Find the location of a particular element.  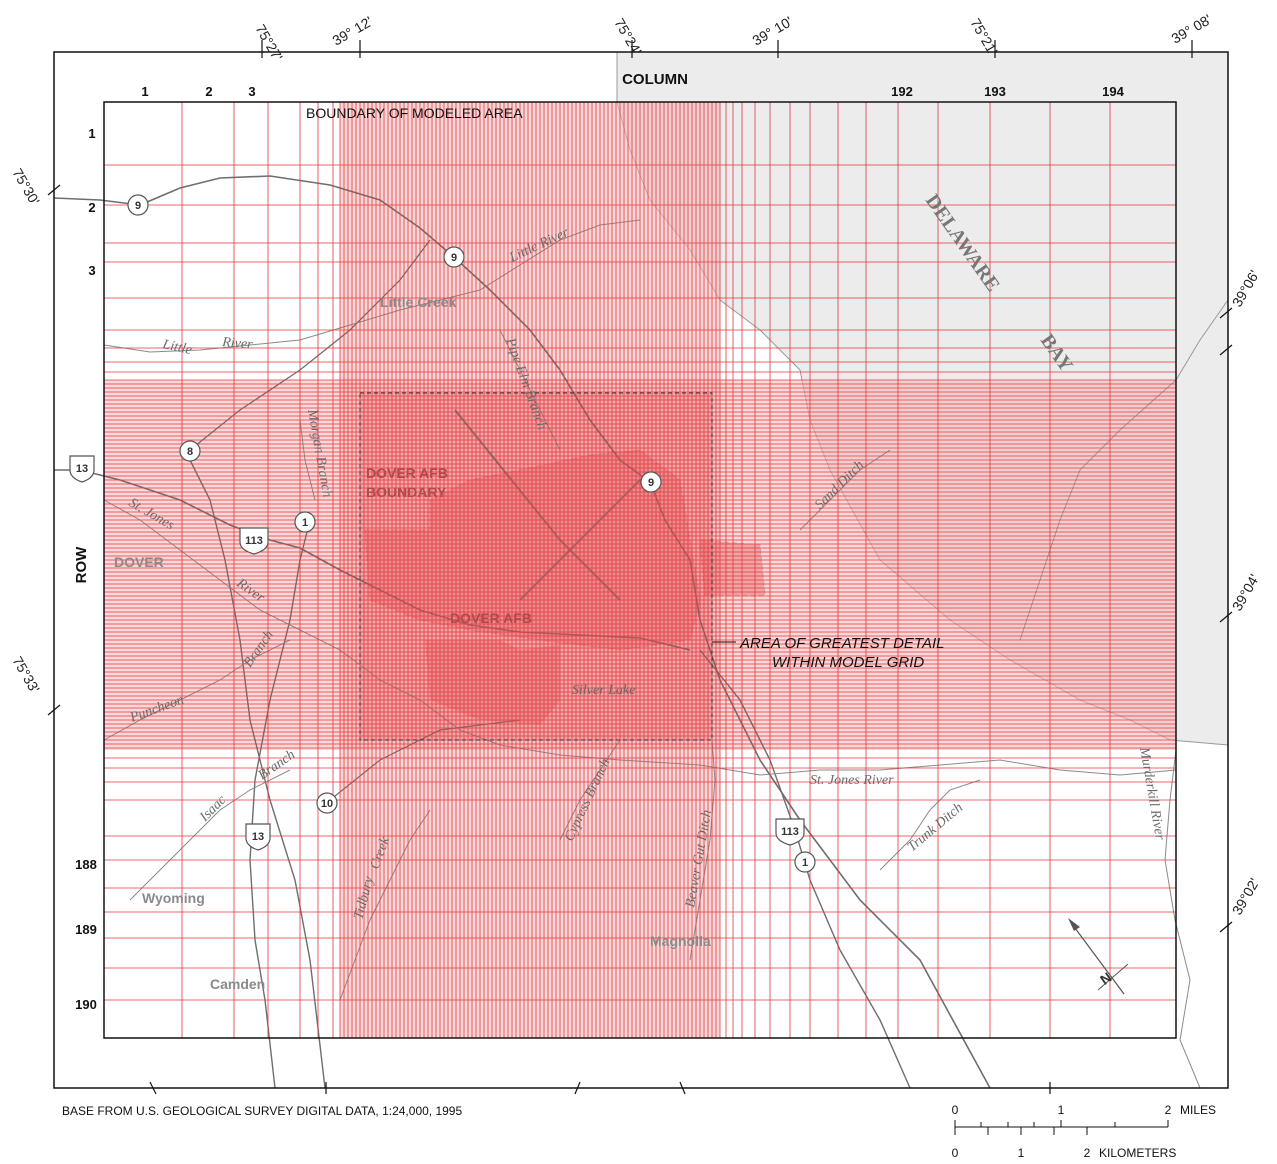

route-shield-9-b: 9 is located at coordinates (454, 257).